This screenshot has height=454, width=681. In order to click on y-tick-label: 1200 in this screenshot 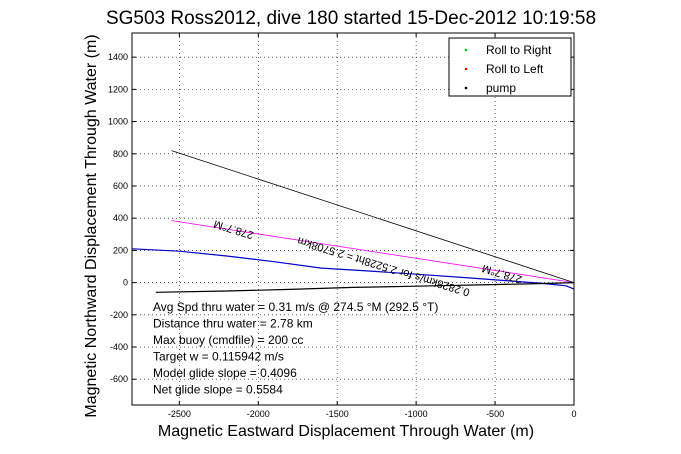, I will do `click(118, 89)`.